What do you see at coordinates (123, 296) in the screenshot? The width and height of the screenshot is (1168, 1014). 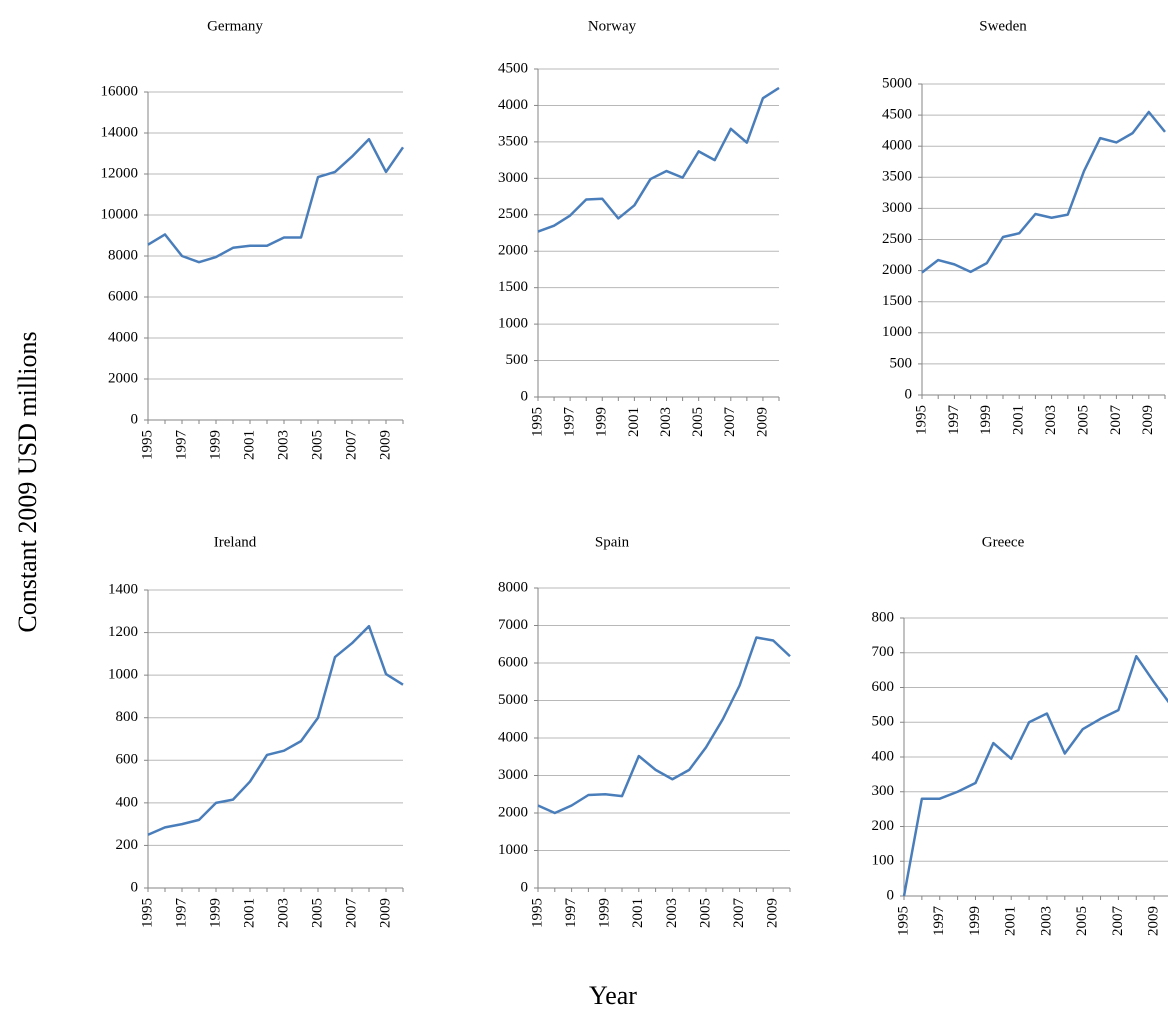 I see `y-tick-label: 6000` at bounding box center [123, 296].